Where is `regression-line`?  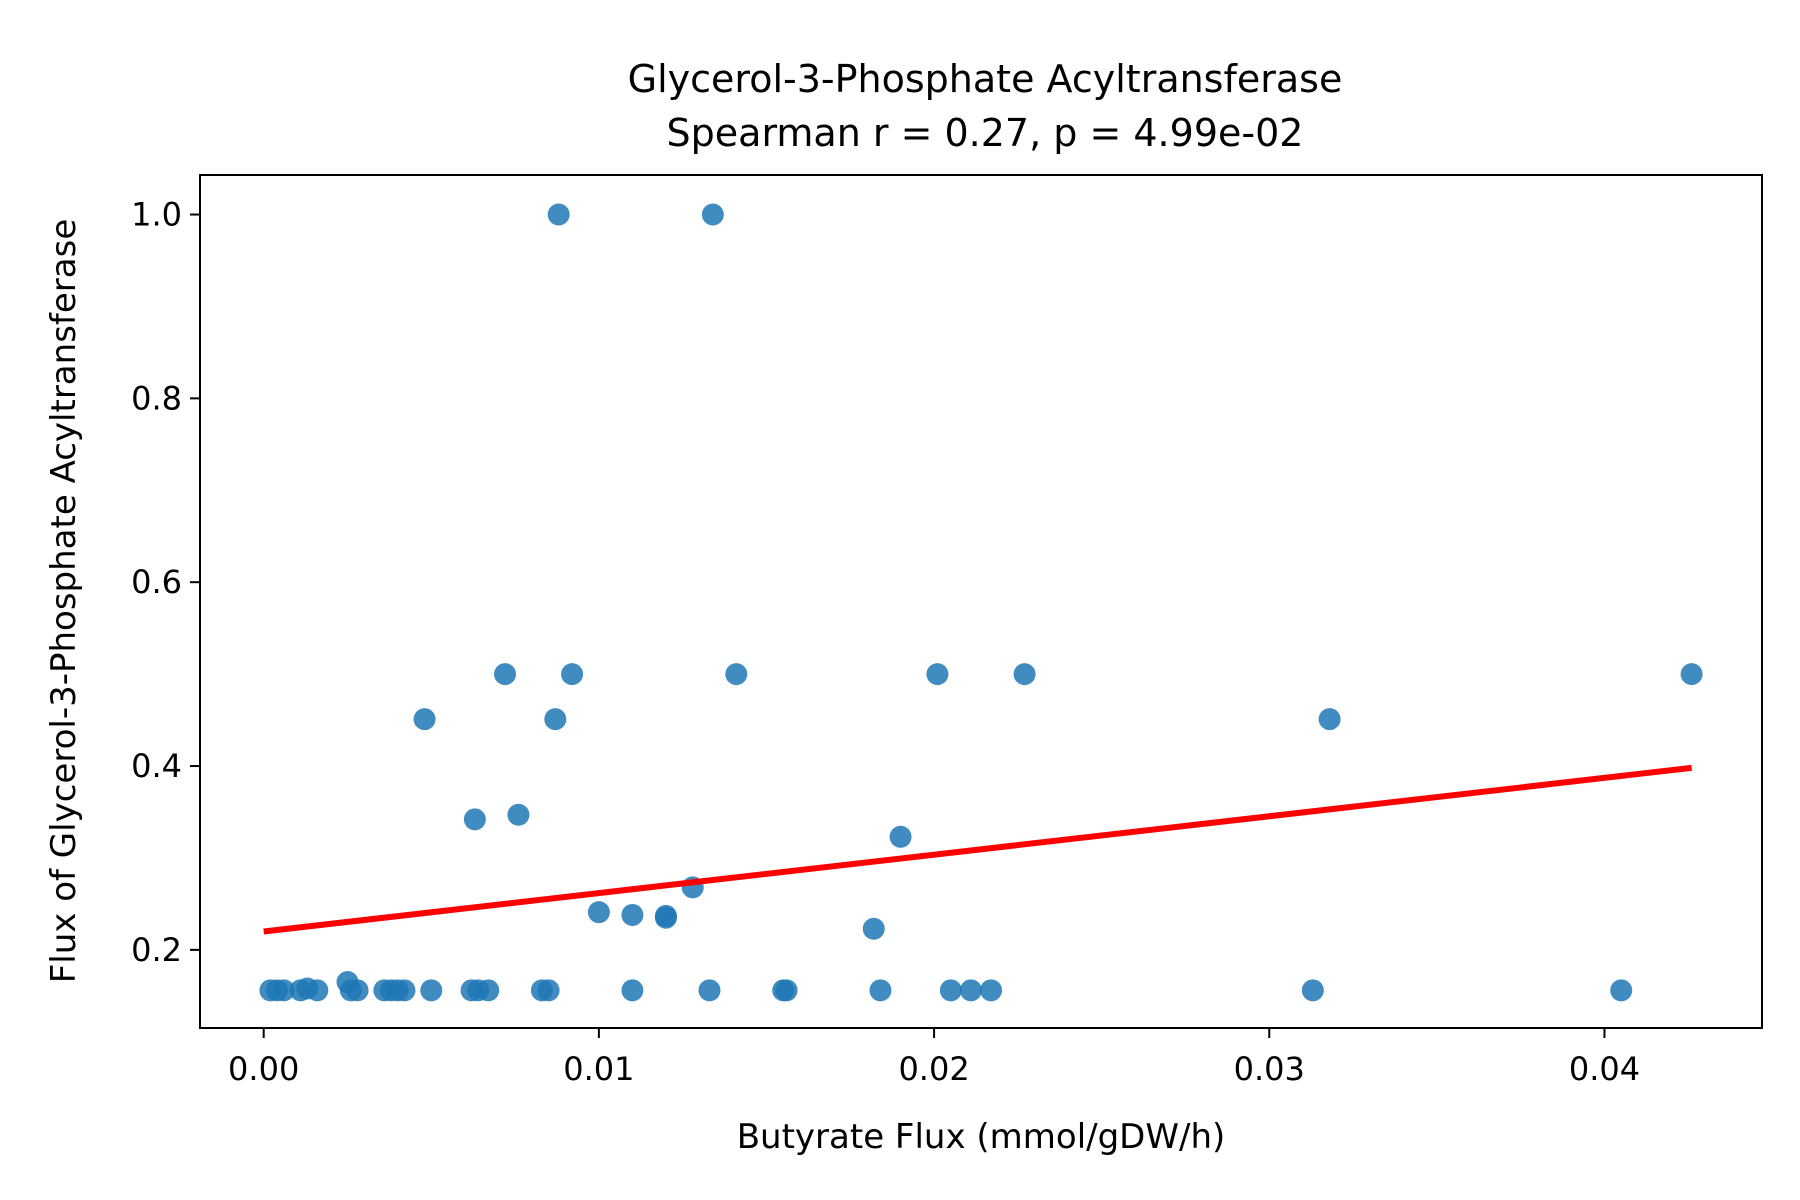
regression-line is located at coordinates (977, 849).